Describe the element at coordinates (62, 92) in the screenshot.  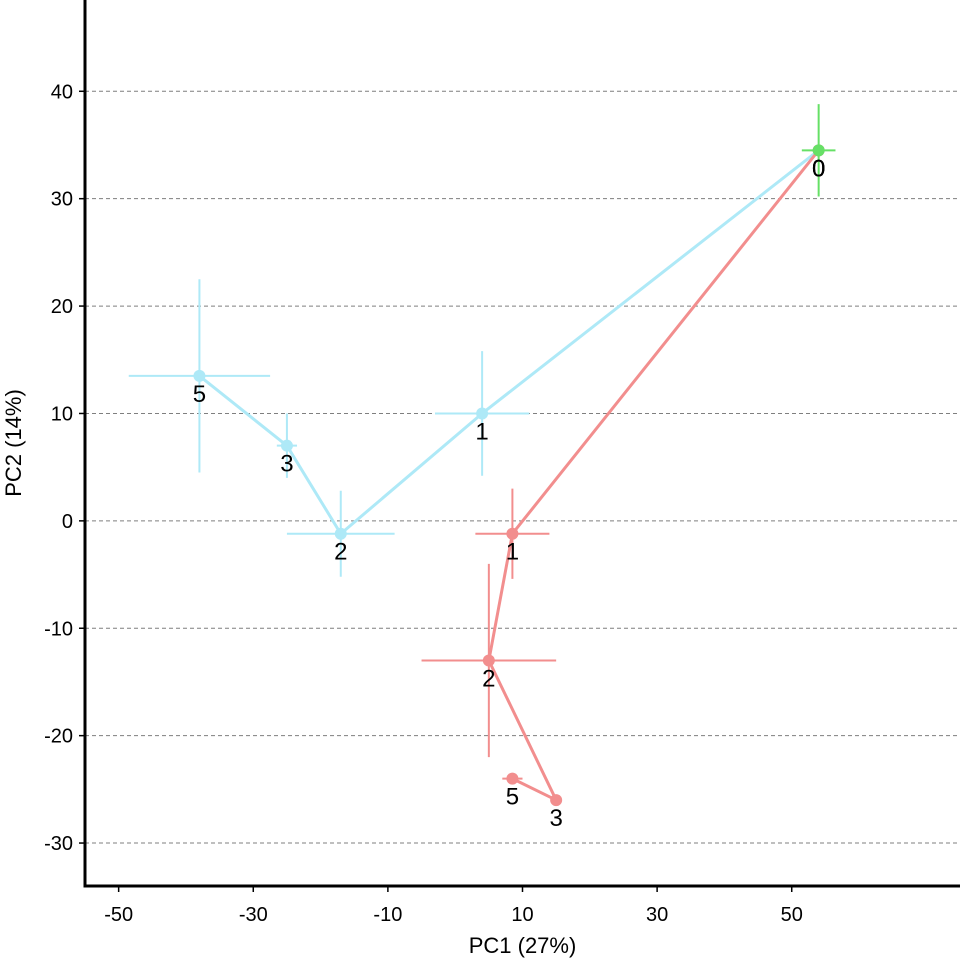
I see `y-tick-label: 40` at that location.